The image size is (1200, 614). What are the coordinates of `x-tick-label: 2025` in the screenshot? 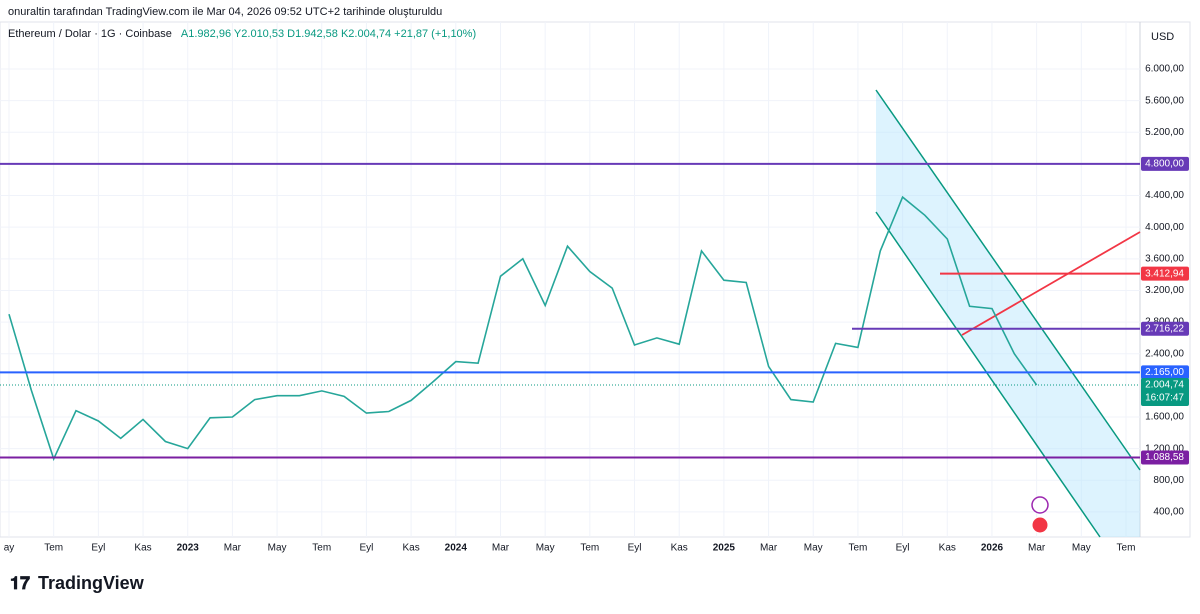 It's located at (724, 548).